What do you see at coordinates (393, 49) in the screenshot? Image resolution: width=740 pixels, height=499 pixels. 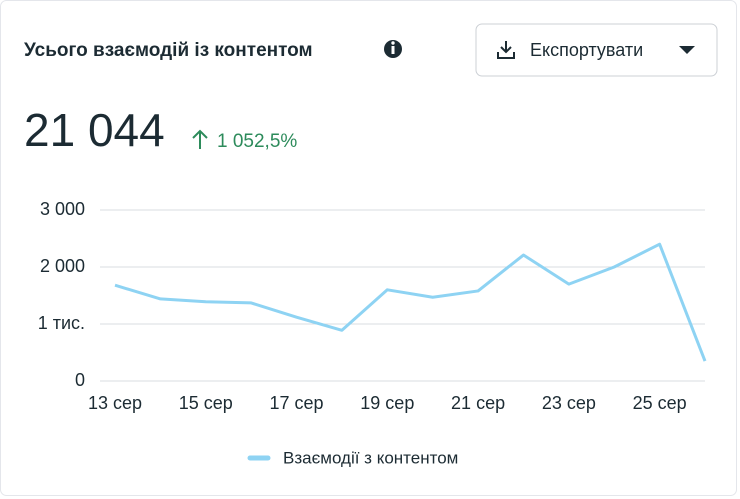 I see `info-icon` at bounding box center [393, 49].